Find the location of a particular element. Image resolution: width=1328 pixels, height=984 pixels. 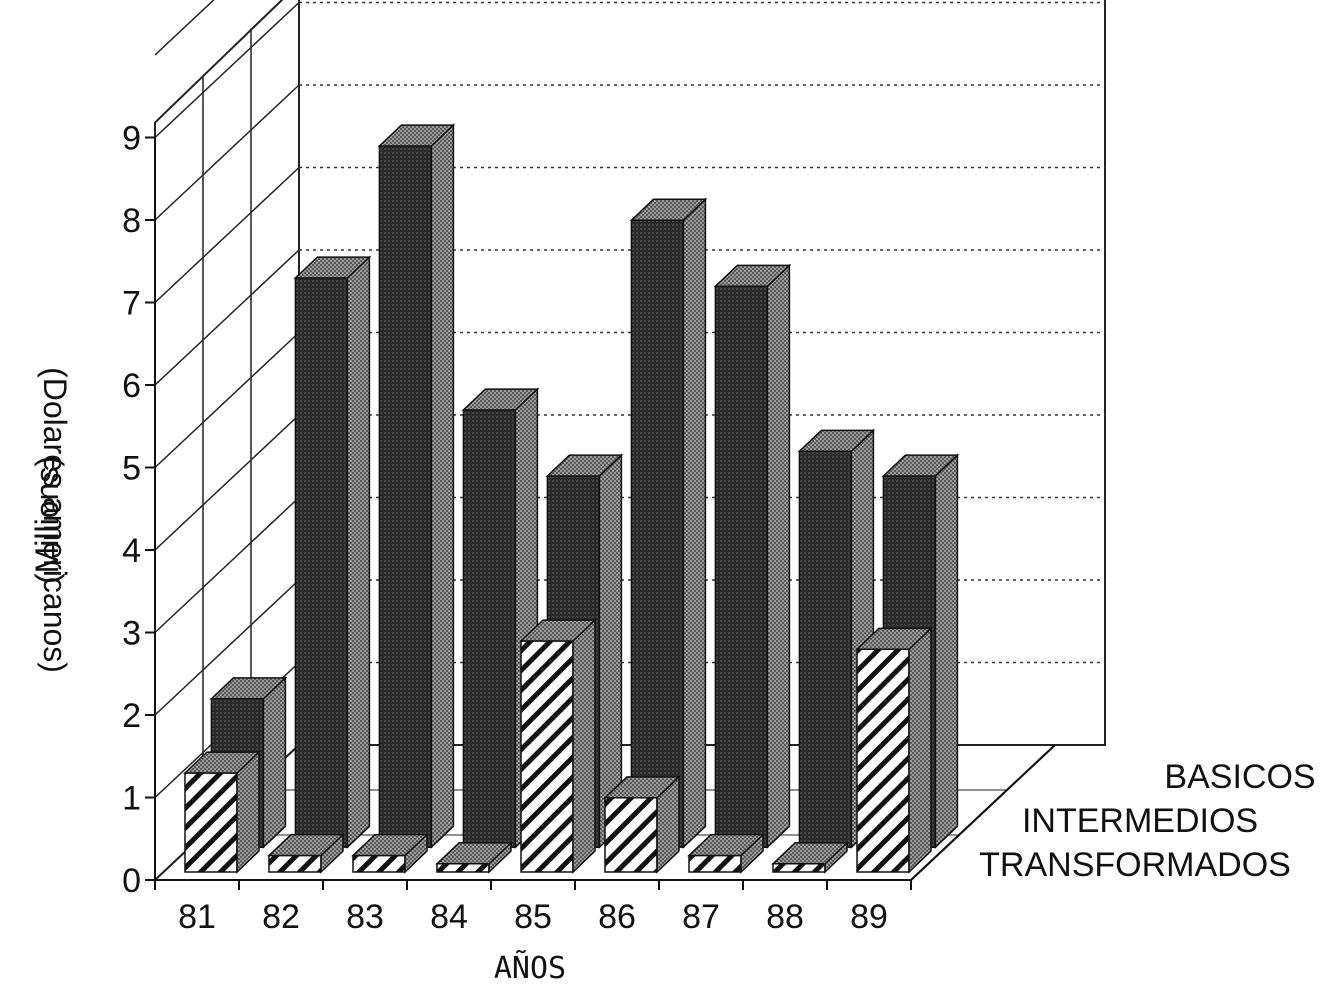

x-tick-label: 85 is located at coordinates (533, 917).